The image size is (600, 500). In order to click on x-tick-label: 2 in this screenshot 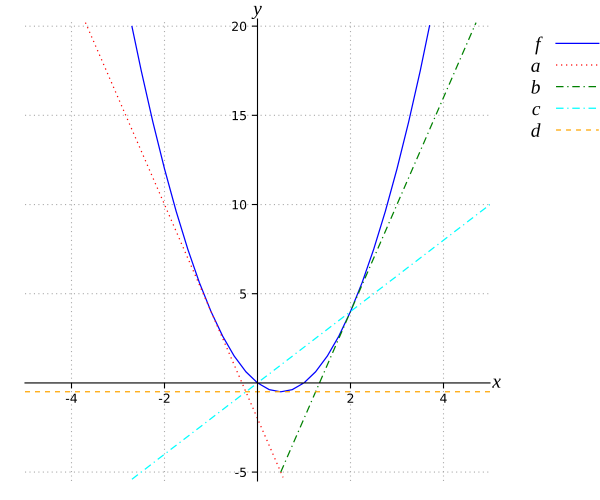, I will do `click(350, 398)`.